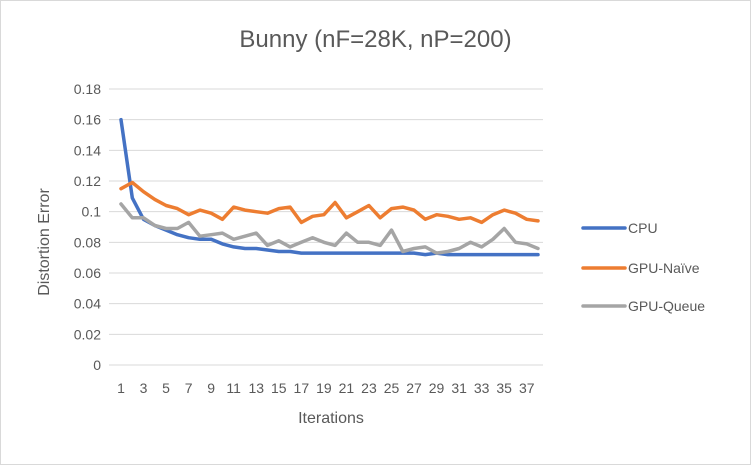  Describe the element at coordinates (279, 388) in the screenshot. I see `x-tick-label: 15` at that location.